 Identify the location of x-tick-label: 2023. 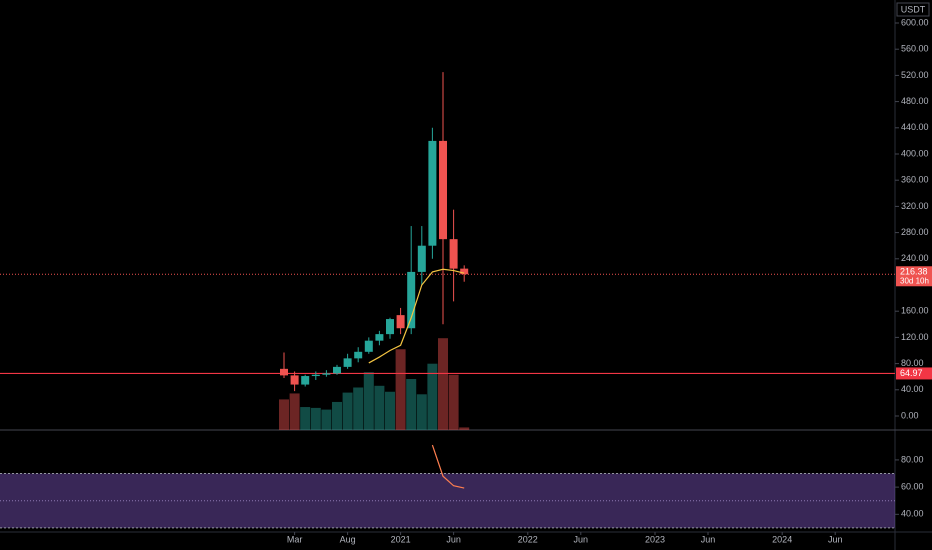
(655, 539).